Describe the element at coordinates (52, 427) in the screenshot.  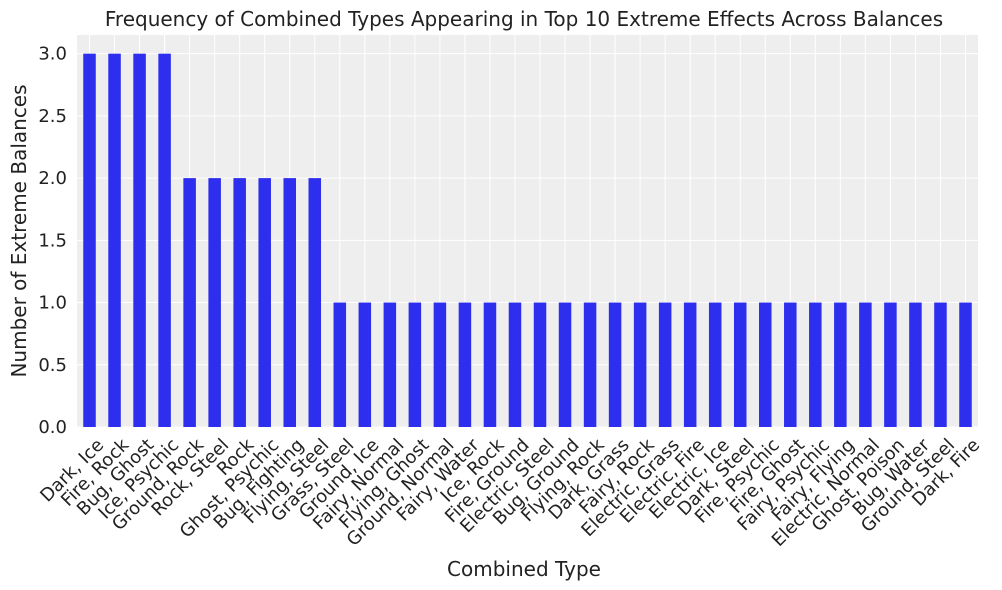
I see `y-tick-label: 0.0` at that location.